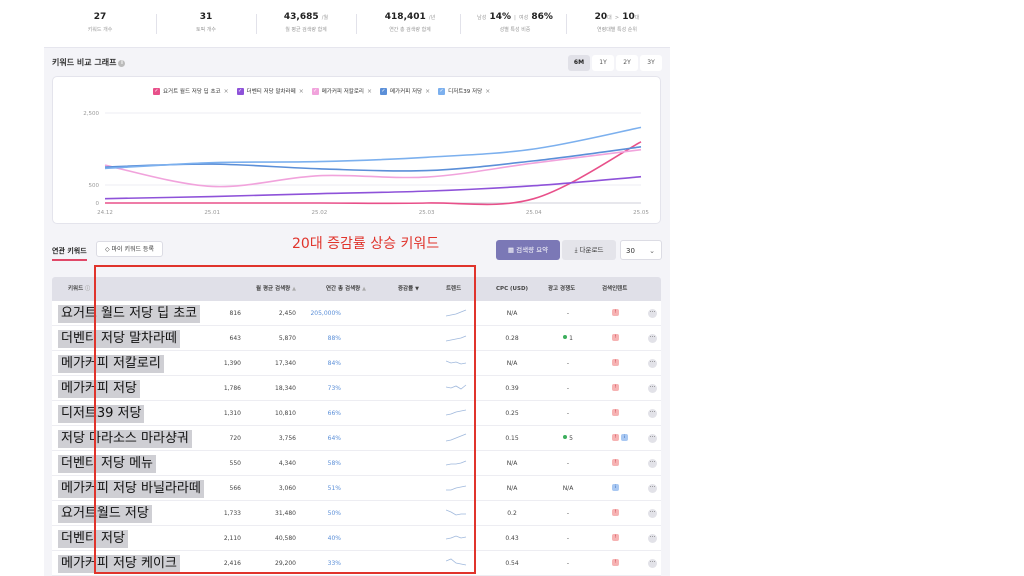  What do you see at coordinates (101, 413) in the screenshot?
I see `keyword-cell: 디저트39 저당` at bounding box center [101, 413].